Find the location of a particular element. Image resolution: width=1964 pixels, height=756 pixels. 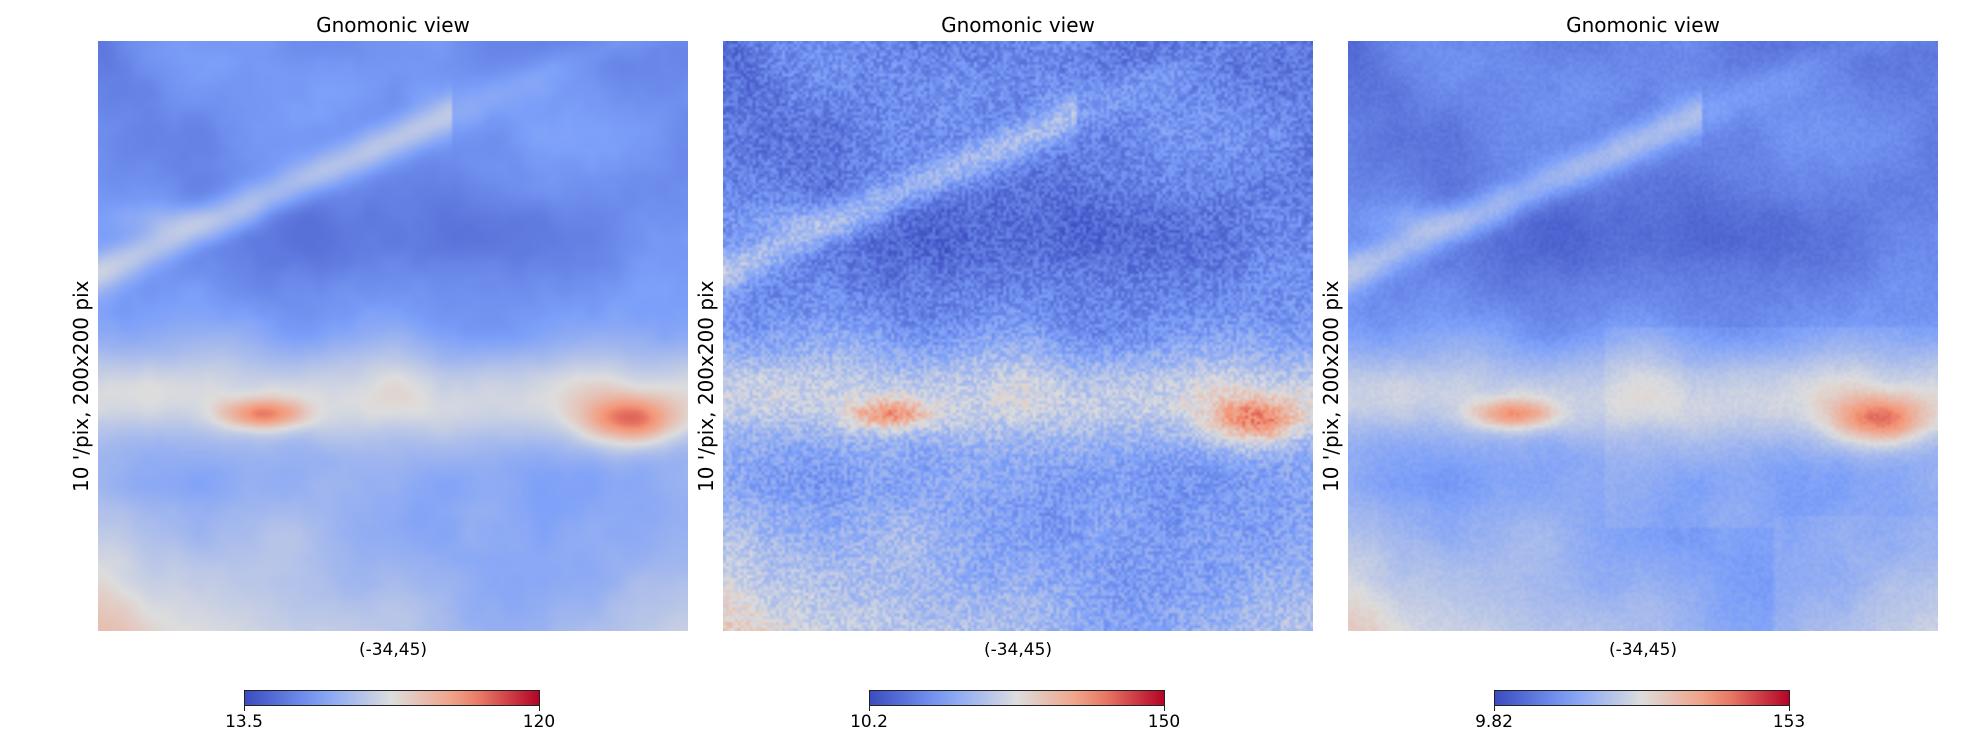

panel-2-colorbar-min-label: 10.2 is located at coordinates (869, 722).